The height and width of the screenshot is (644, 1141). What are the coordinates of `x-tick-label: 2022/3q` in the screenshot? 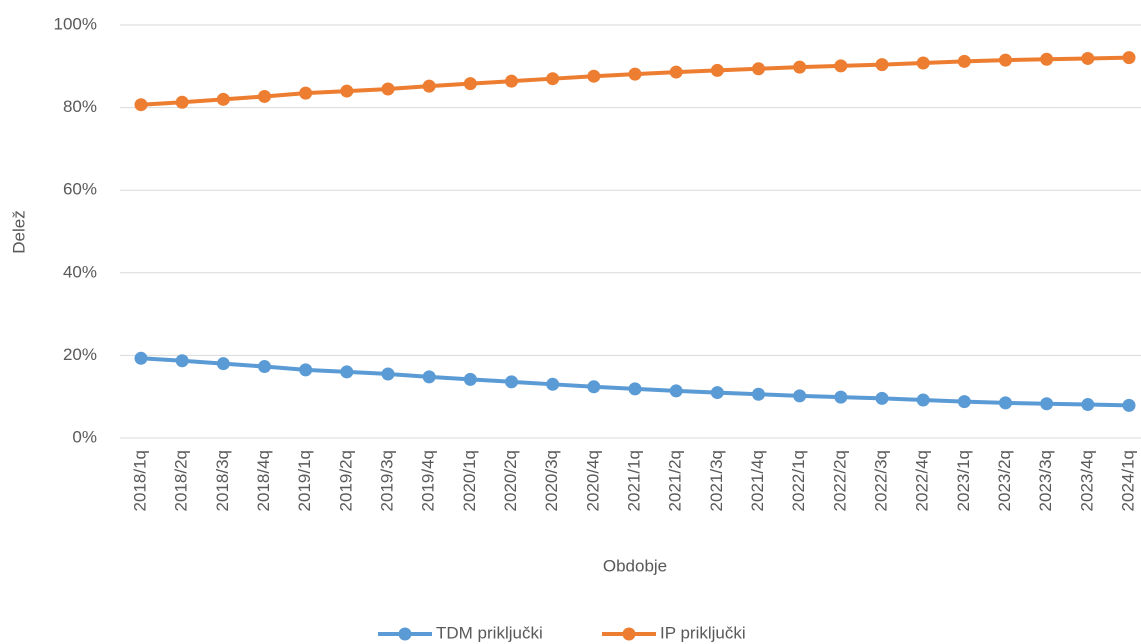 It's located at (880, 480).